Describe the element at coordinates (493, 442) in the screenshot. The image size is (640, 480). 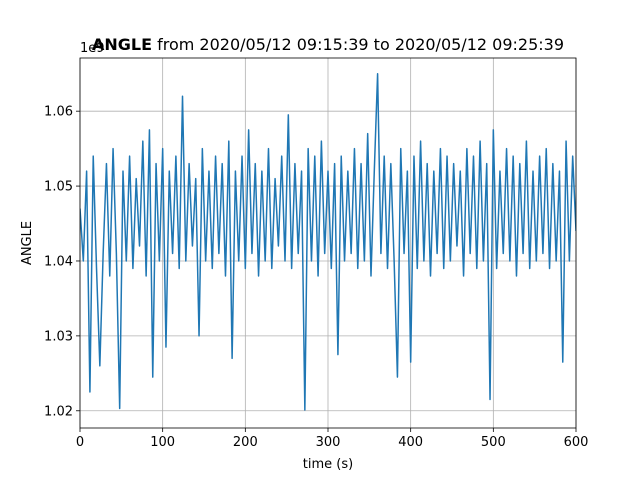
I see `x-tick-label: 500` at that location.